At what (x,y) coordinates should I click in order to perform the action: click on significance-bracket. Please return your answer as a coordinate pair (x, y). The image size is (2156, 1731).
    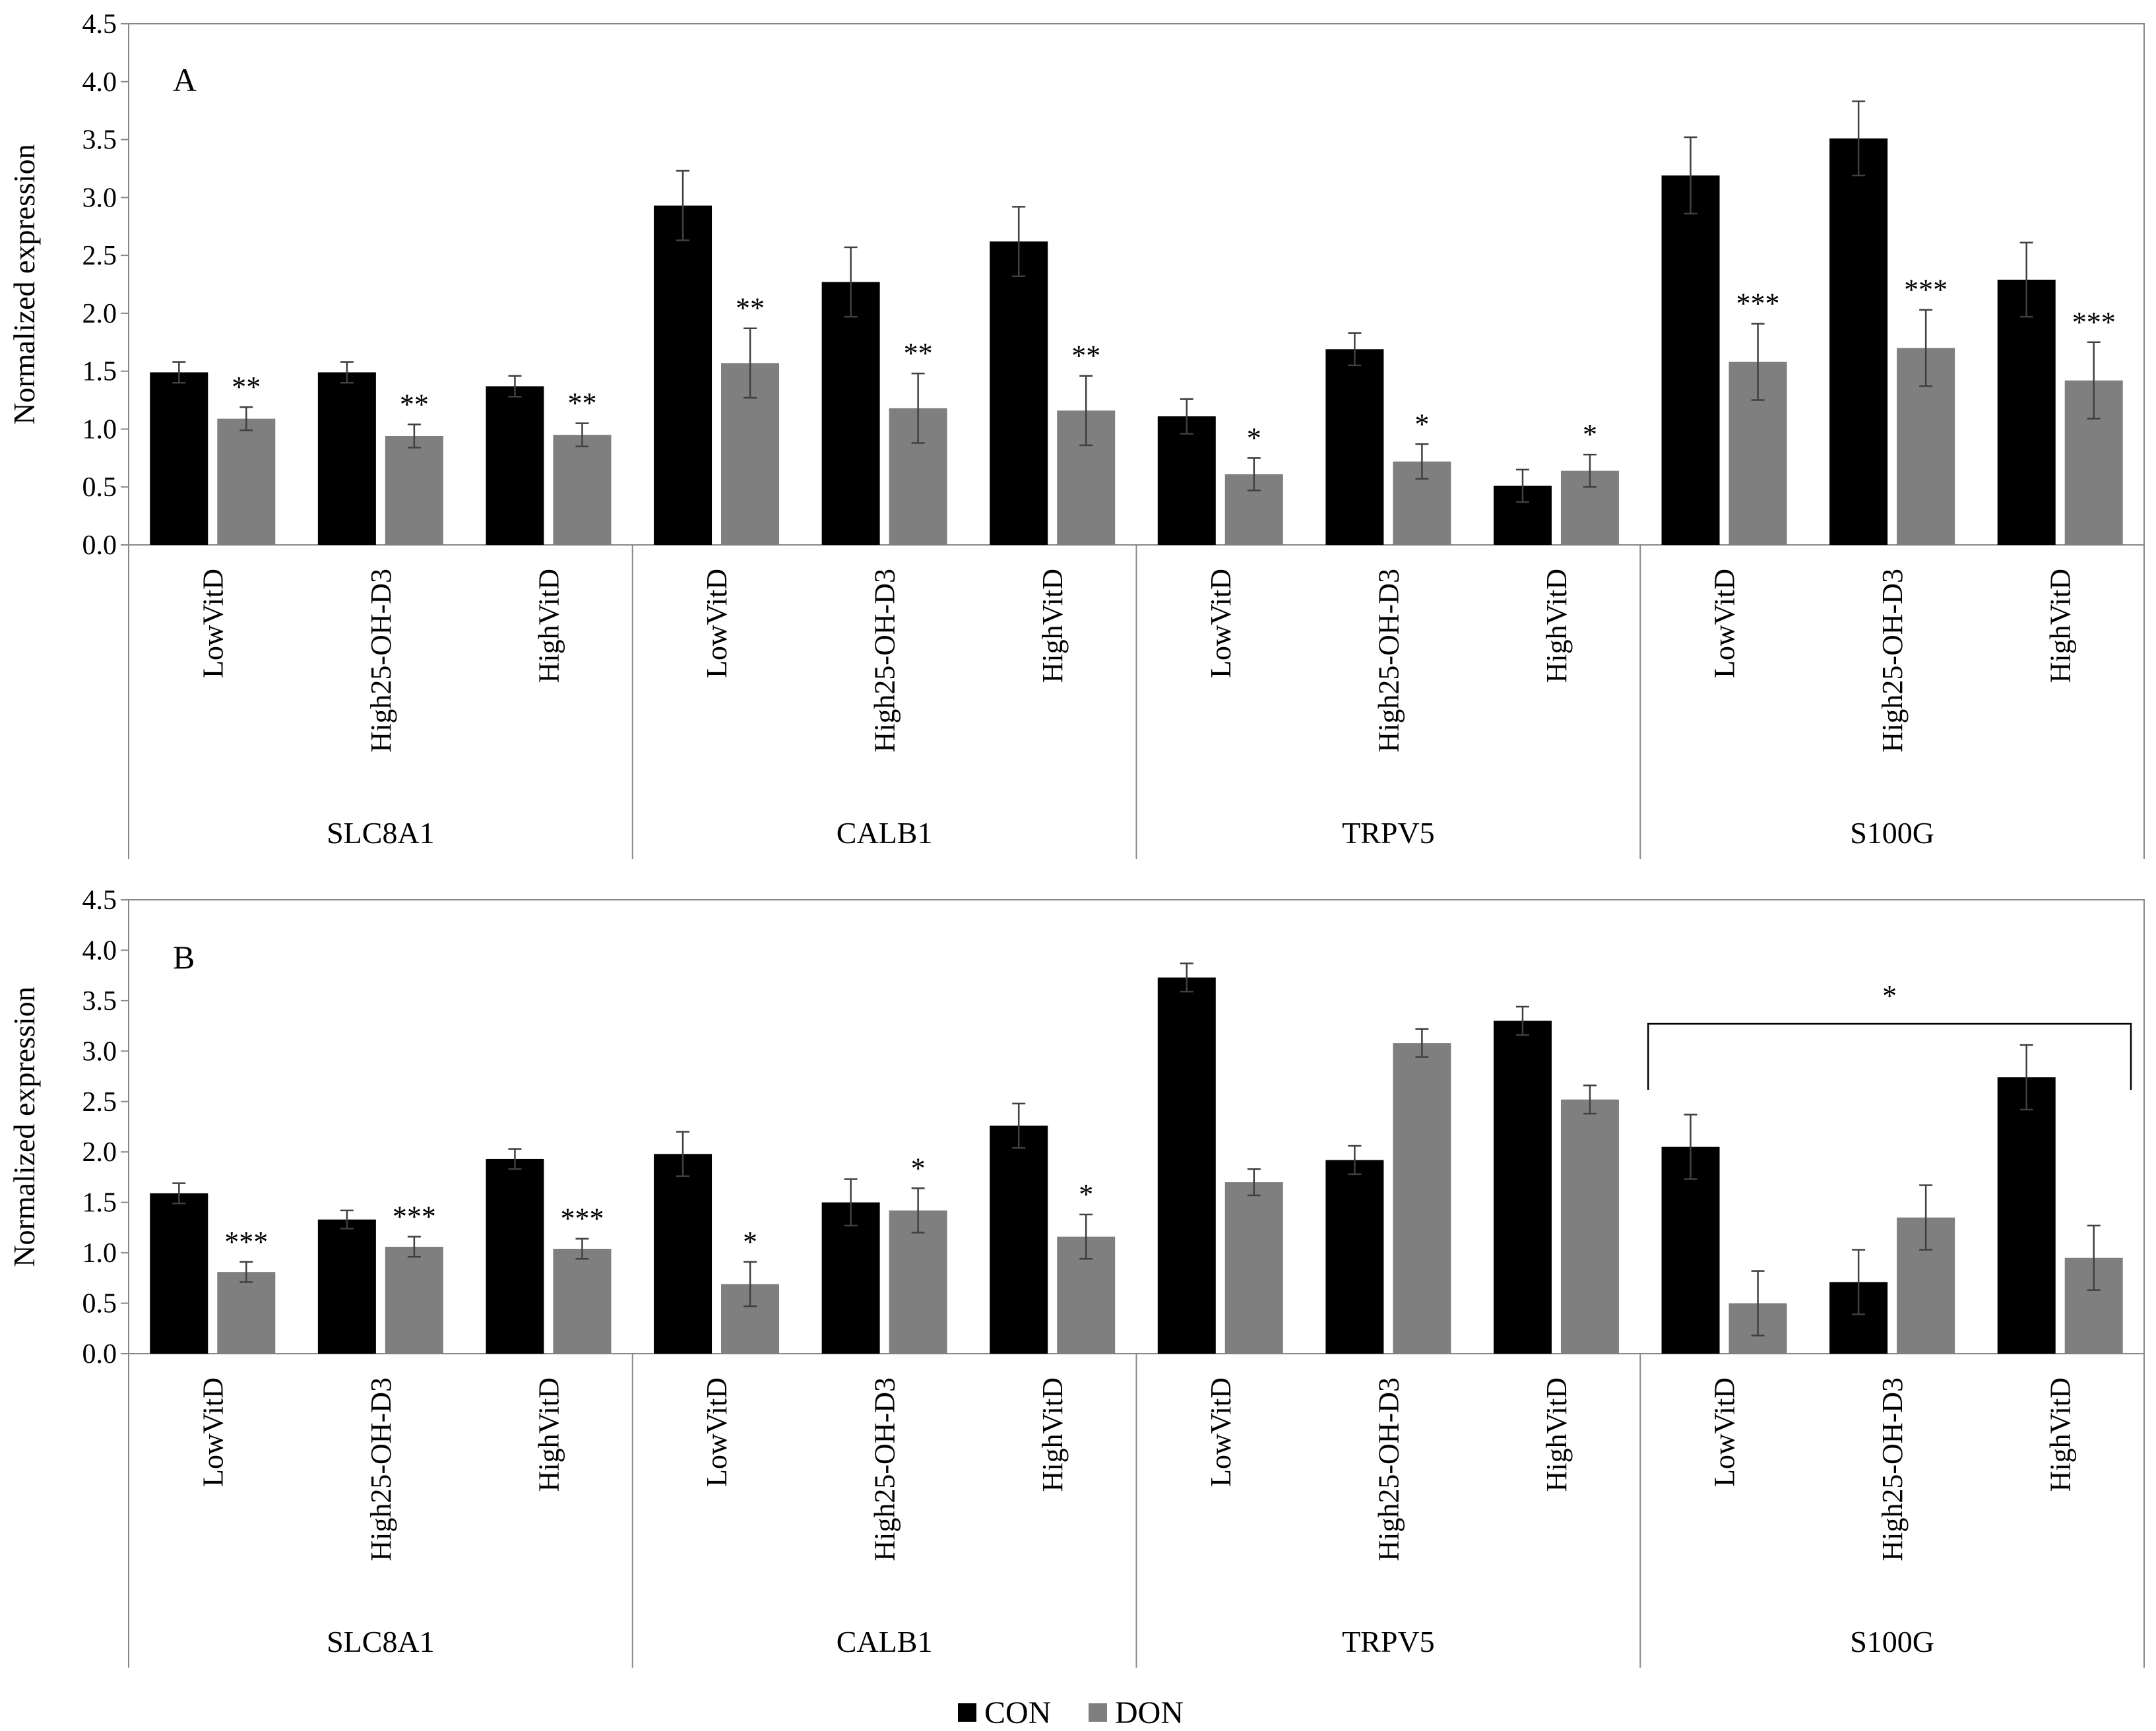
    Looking at the image, I should click on (1890, 1056).